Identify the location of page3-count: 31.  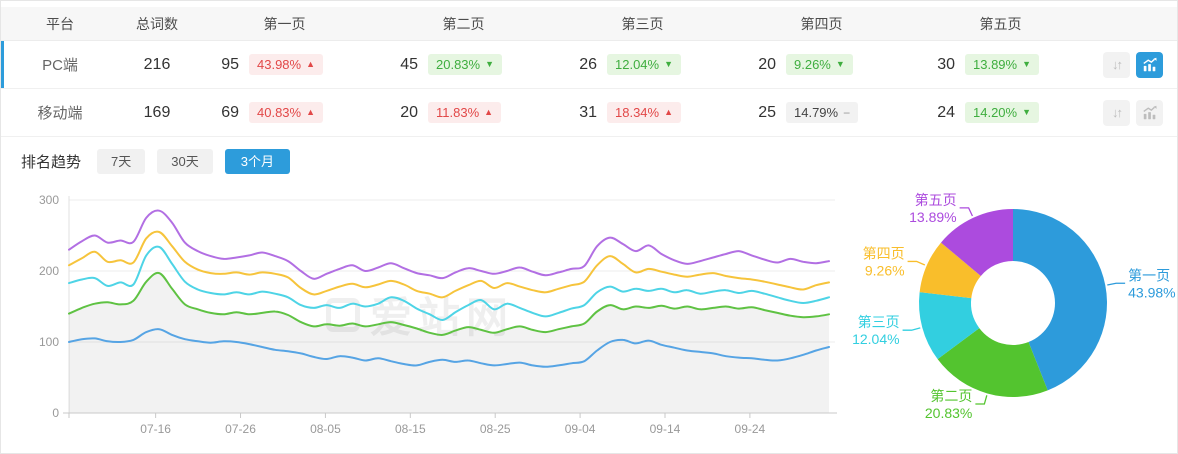
(588, 112).